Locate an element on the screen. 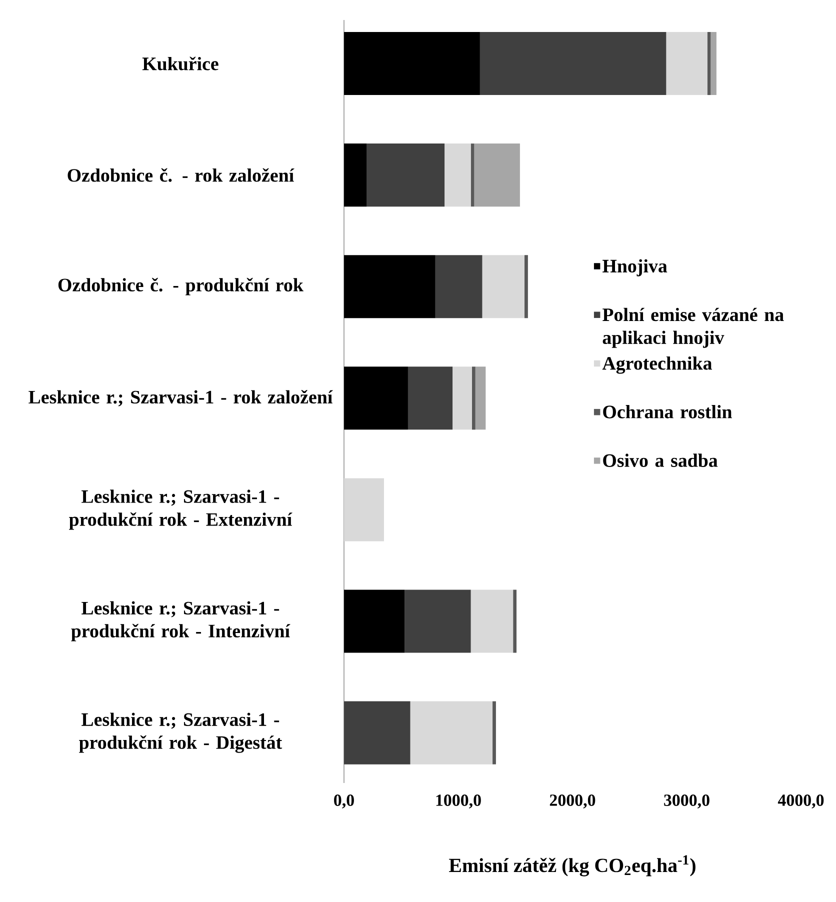  y-tick-label: Kukuřice is located at coordinates (180, 63).